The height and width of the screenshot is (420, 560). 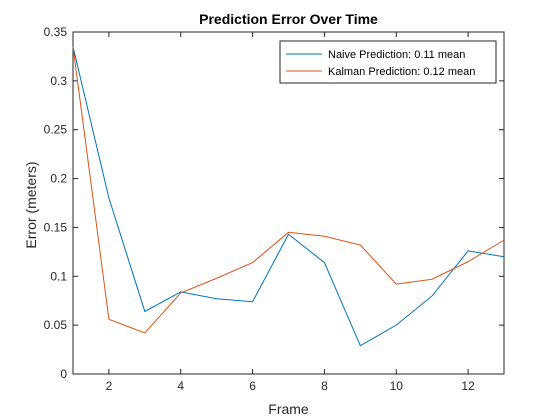 I want to click on y-tick-label: 0.2, so click(x=58, y=179).